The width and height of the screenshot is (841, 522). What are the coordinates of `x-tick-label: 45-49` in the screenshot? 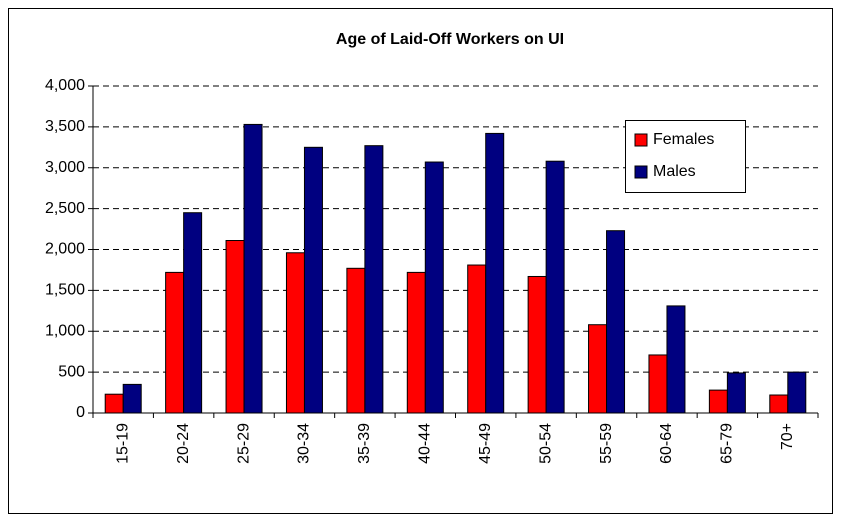 It's located at (485, 443).